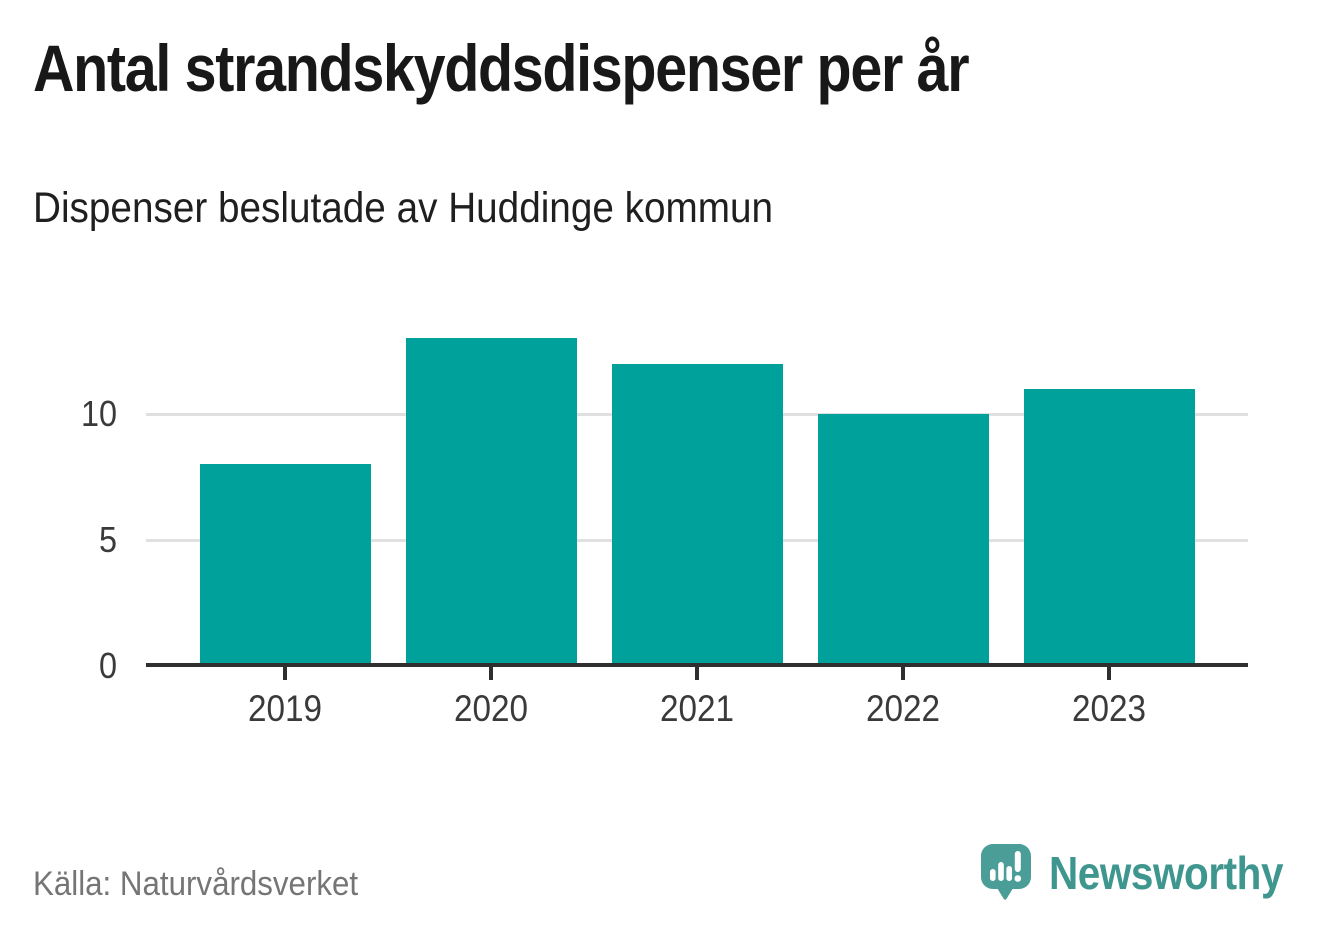 Image resolution: width=1322 pixels, height=939 pixels. Describe the element at coordinates (285, 673) in the screenshot. I see `x-axis-tick-2019` at that location.